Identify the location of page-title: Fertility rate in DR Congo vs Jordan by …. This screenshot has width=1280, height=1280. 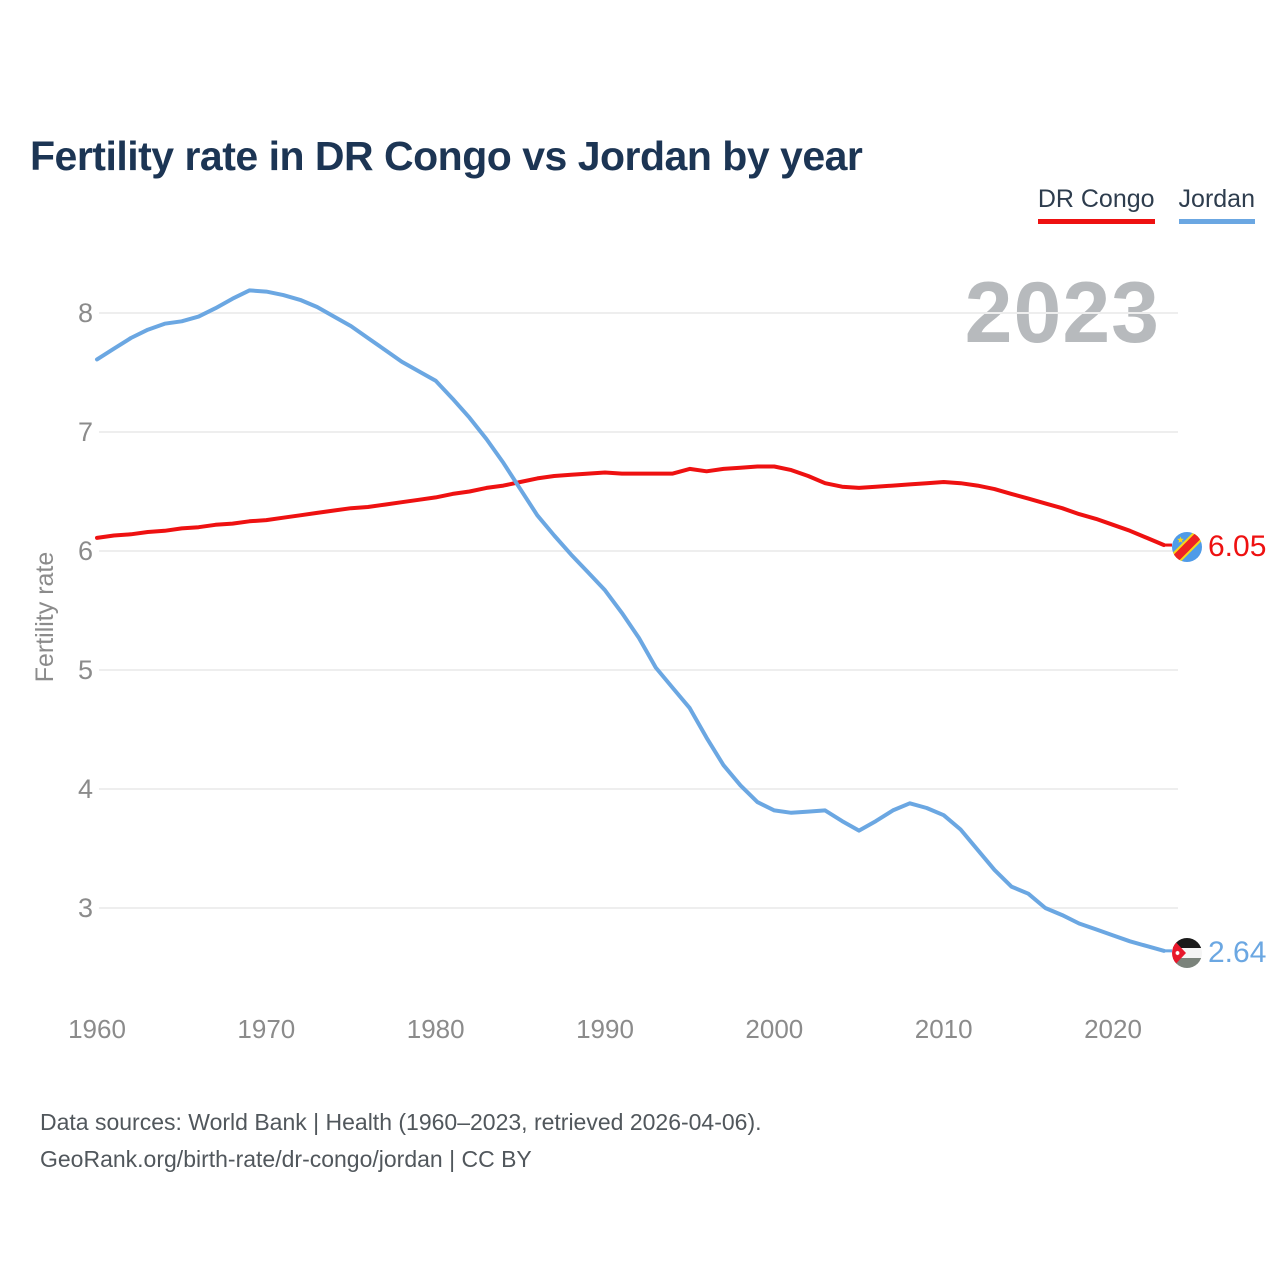
(446, 156).